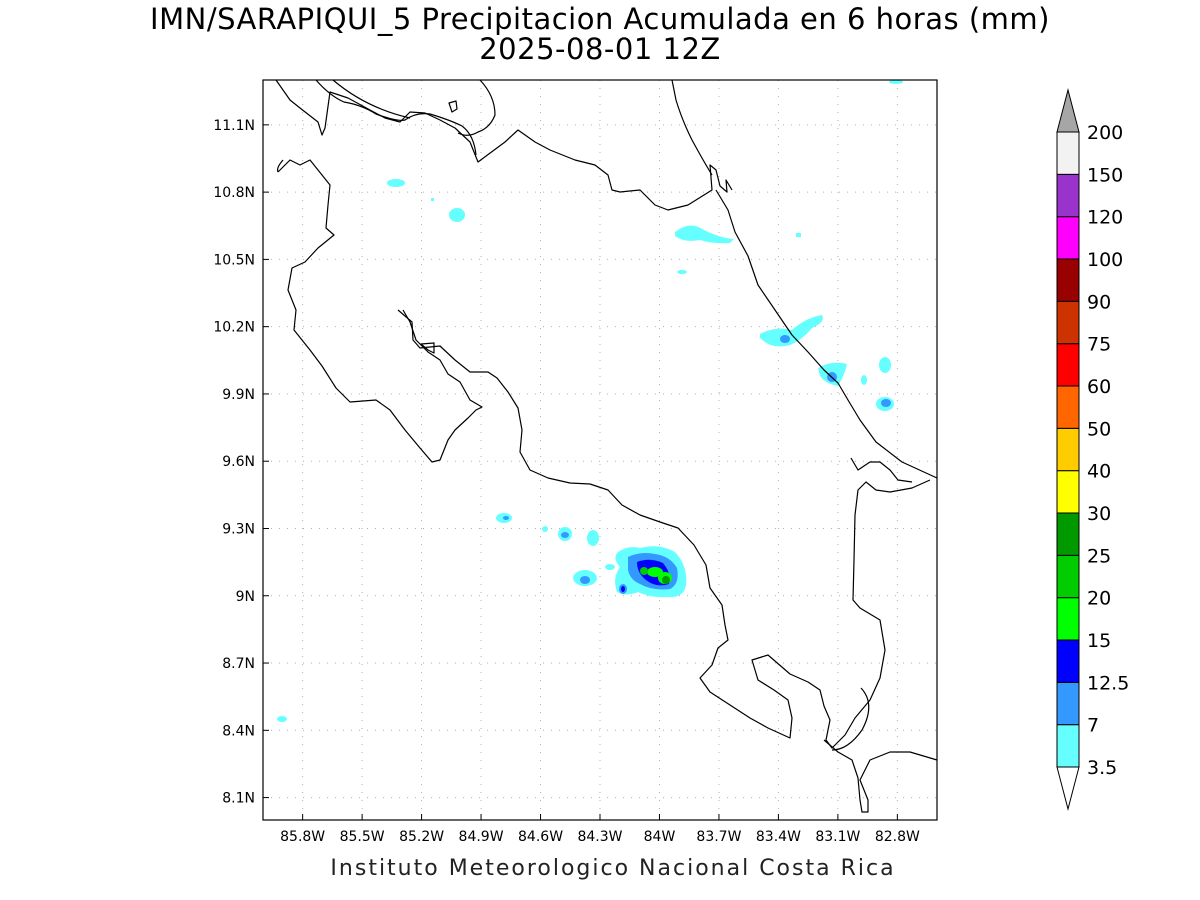 The height and width of the screenshot is (900, 1200). What do you see at coordinates (234, 328) in the screenshot?
I see `y-tick-label: 10.2N` at bounding box center [234, 328].